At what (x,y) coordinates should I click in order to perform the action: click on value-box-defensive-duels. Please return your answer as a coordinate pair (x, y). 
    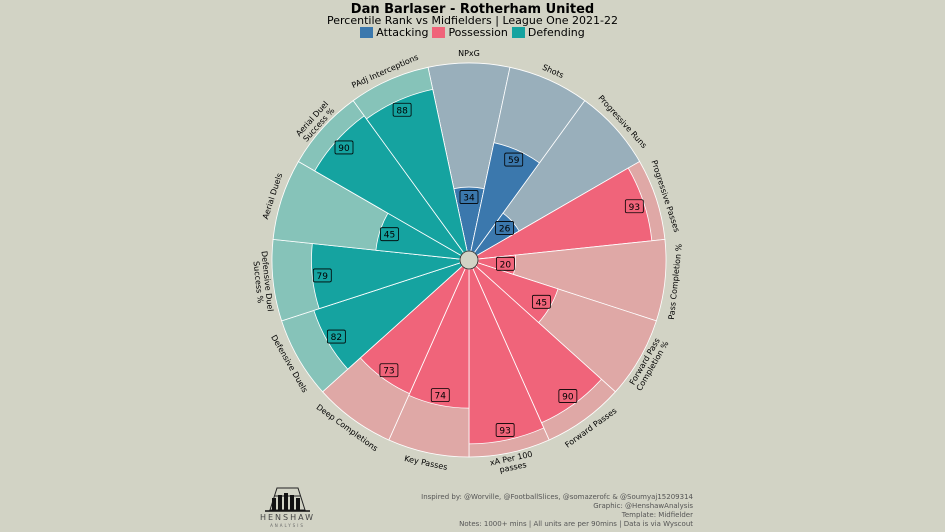
    Looking at the image, I should click on (336, 336).